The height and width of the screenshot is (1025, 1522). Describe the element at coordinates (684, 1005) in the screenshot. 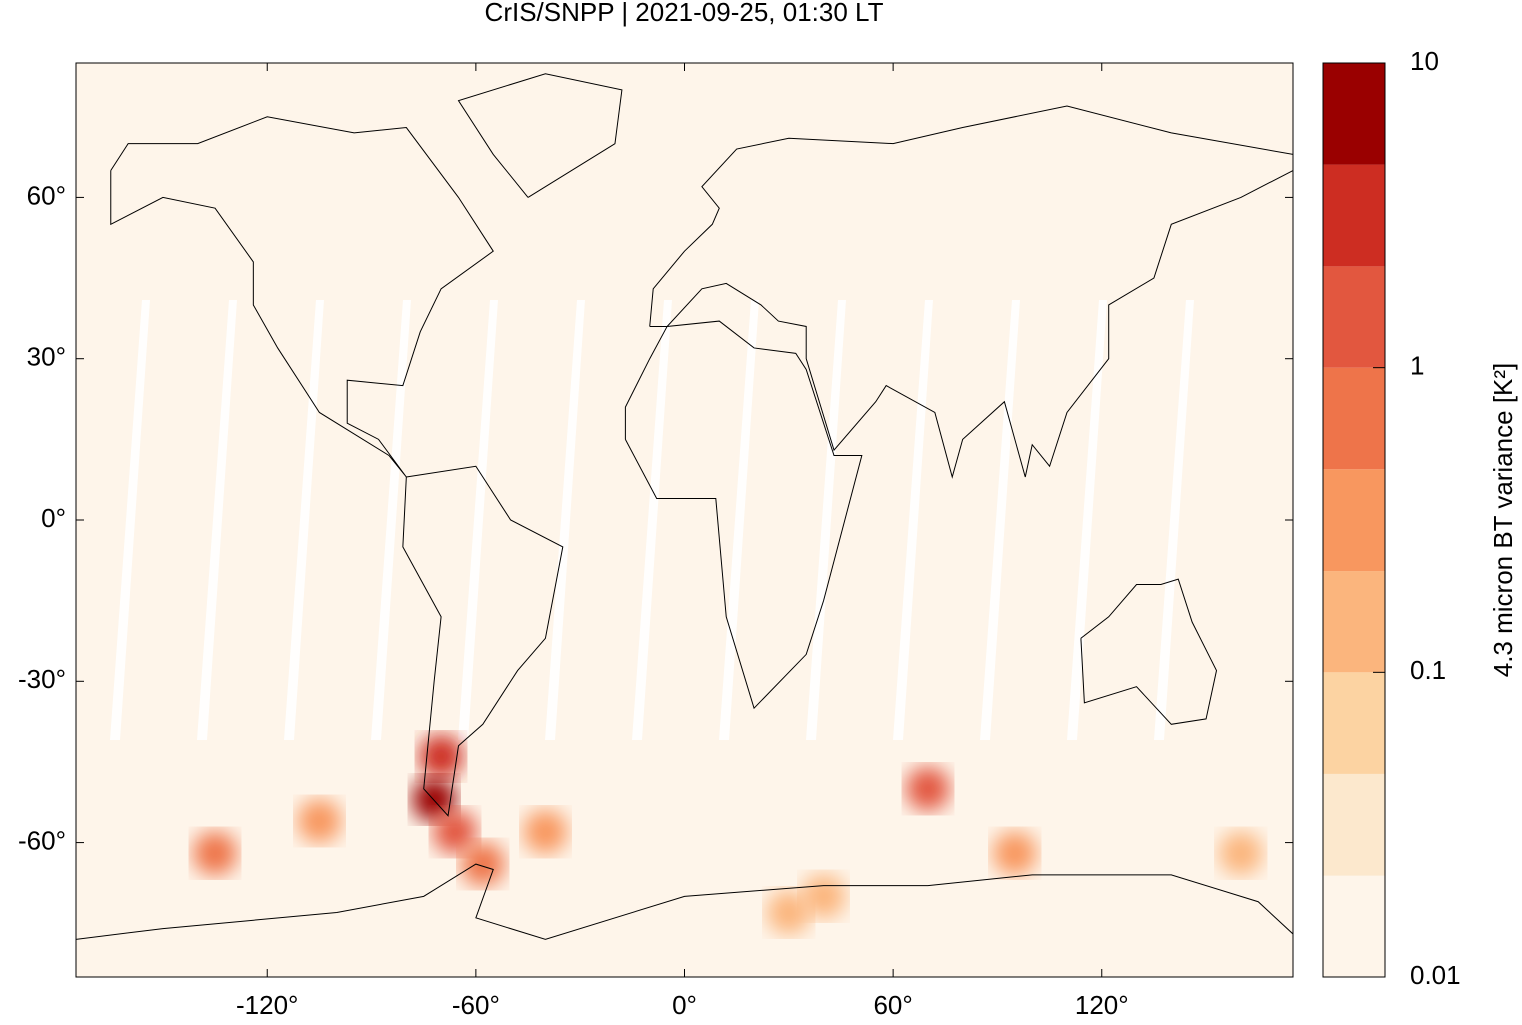

I see `x-tick-label: 0°` at that location.